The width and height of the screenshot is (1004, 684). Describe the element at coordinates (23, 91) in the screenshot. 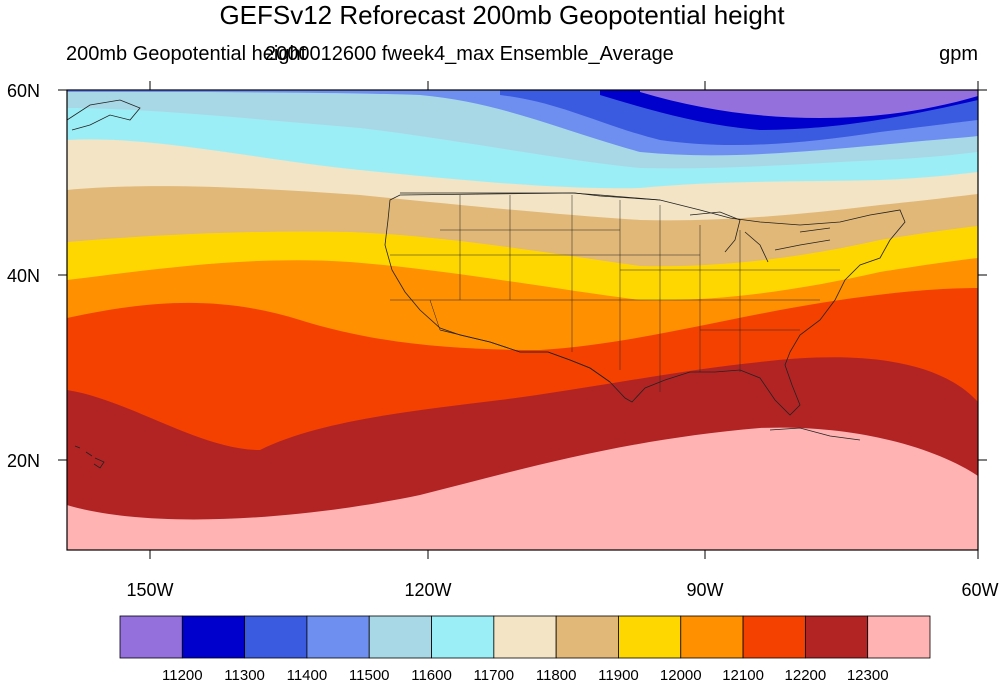

I see `lat-tick-60n: 60N` at that location.